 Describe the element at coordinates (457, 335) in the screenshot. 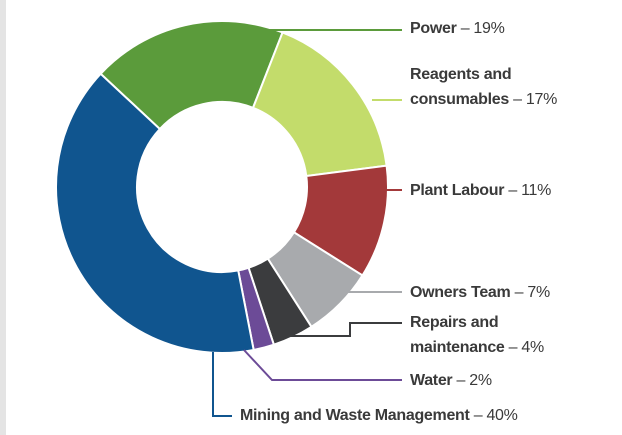

I see `category-label: Repairs and maintenance` at that location.